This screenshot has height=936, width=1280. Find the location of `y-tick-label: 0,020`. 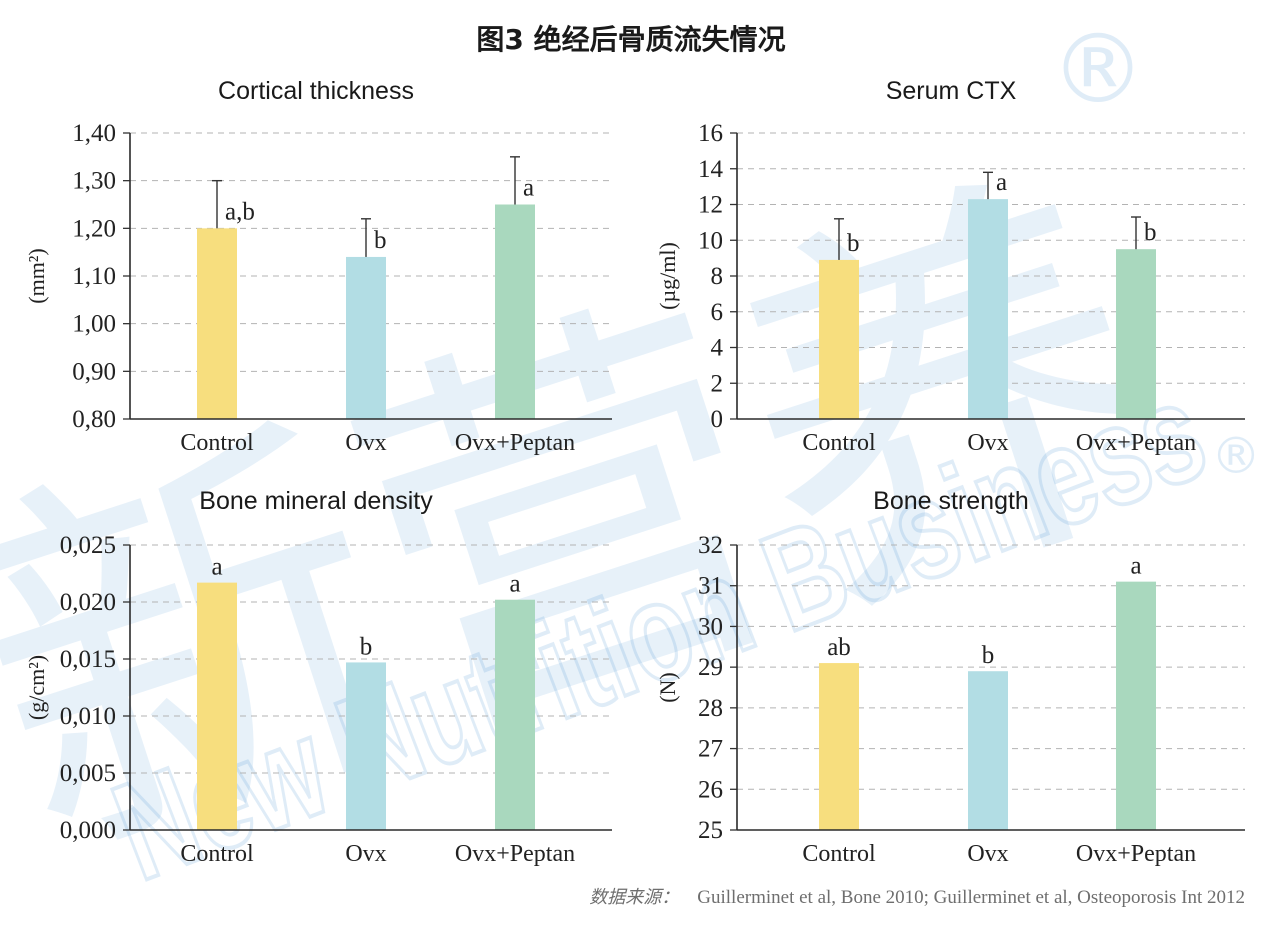

y-tick-label: 0,020 is located at coordinates (88, 602).